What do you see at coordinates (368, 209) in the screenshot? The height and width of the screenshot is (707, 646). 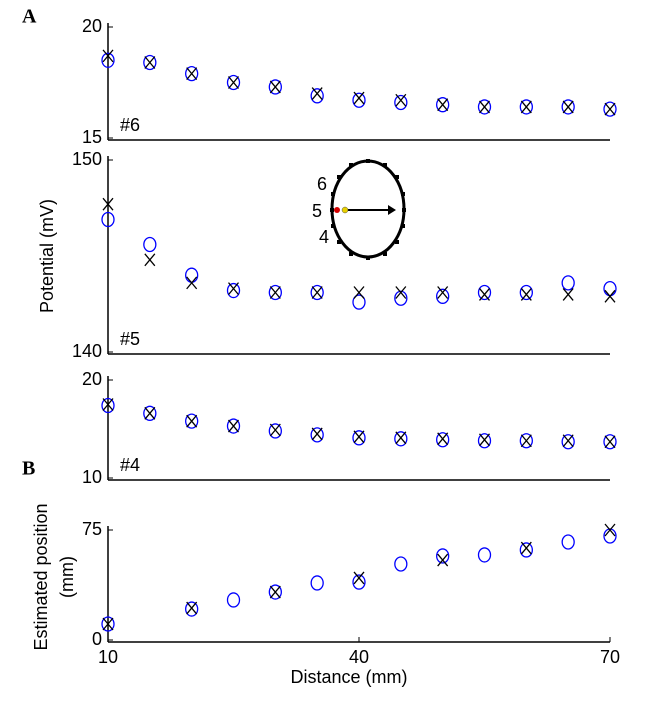 I see `inset-electrodes` at bounding box center [368, 209].